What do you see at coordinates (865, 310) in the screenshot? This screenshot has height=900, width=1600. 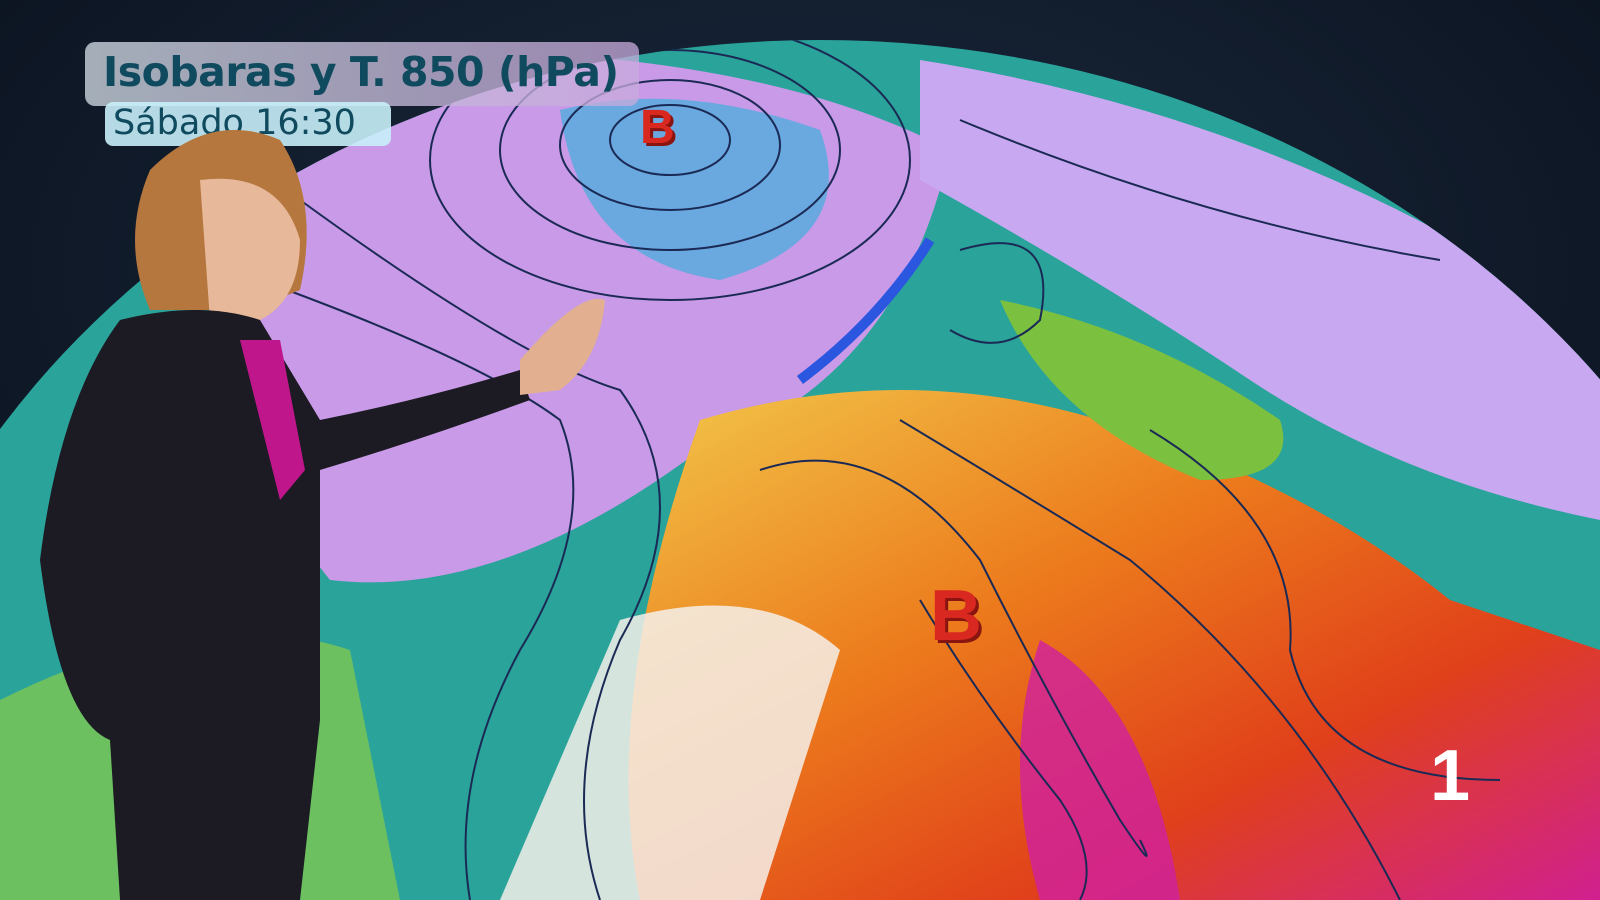 I see `cold-front` at bounding box center [865, 310].